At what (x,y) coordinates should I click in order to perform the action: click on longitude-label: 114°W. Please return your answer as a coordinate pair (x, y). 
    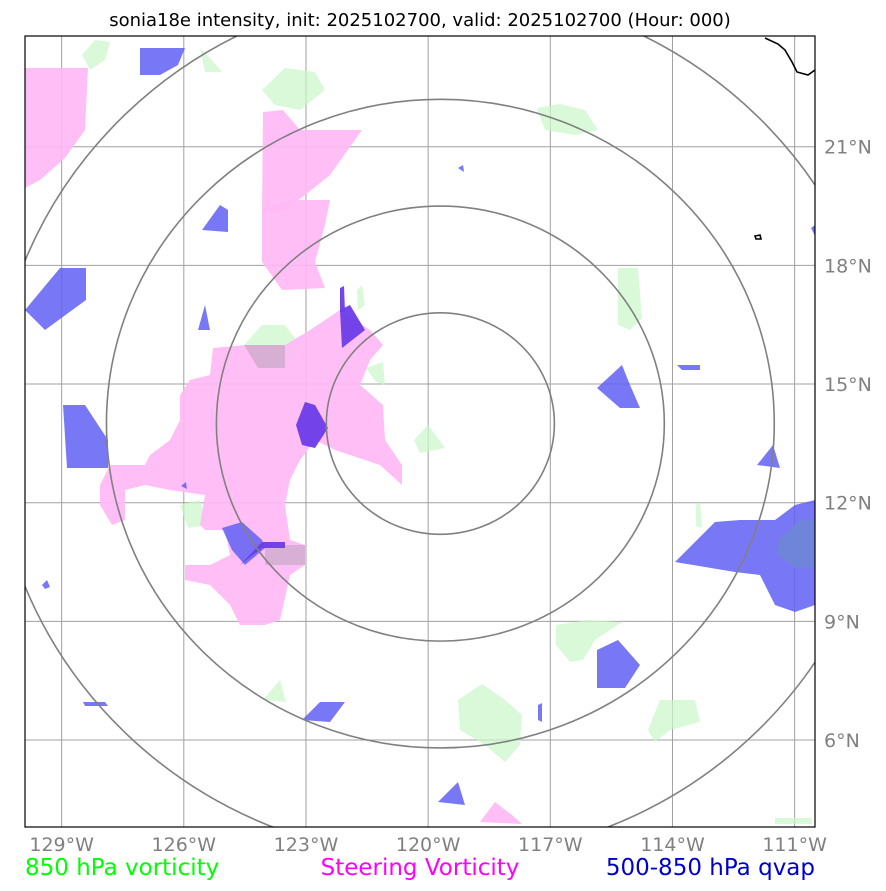
    Looking at the image, I should click on (672, 845).